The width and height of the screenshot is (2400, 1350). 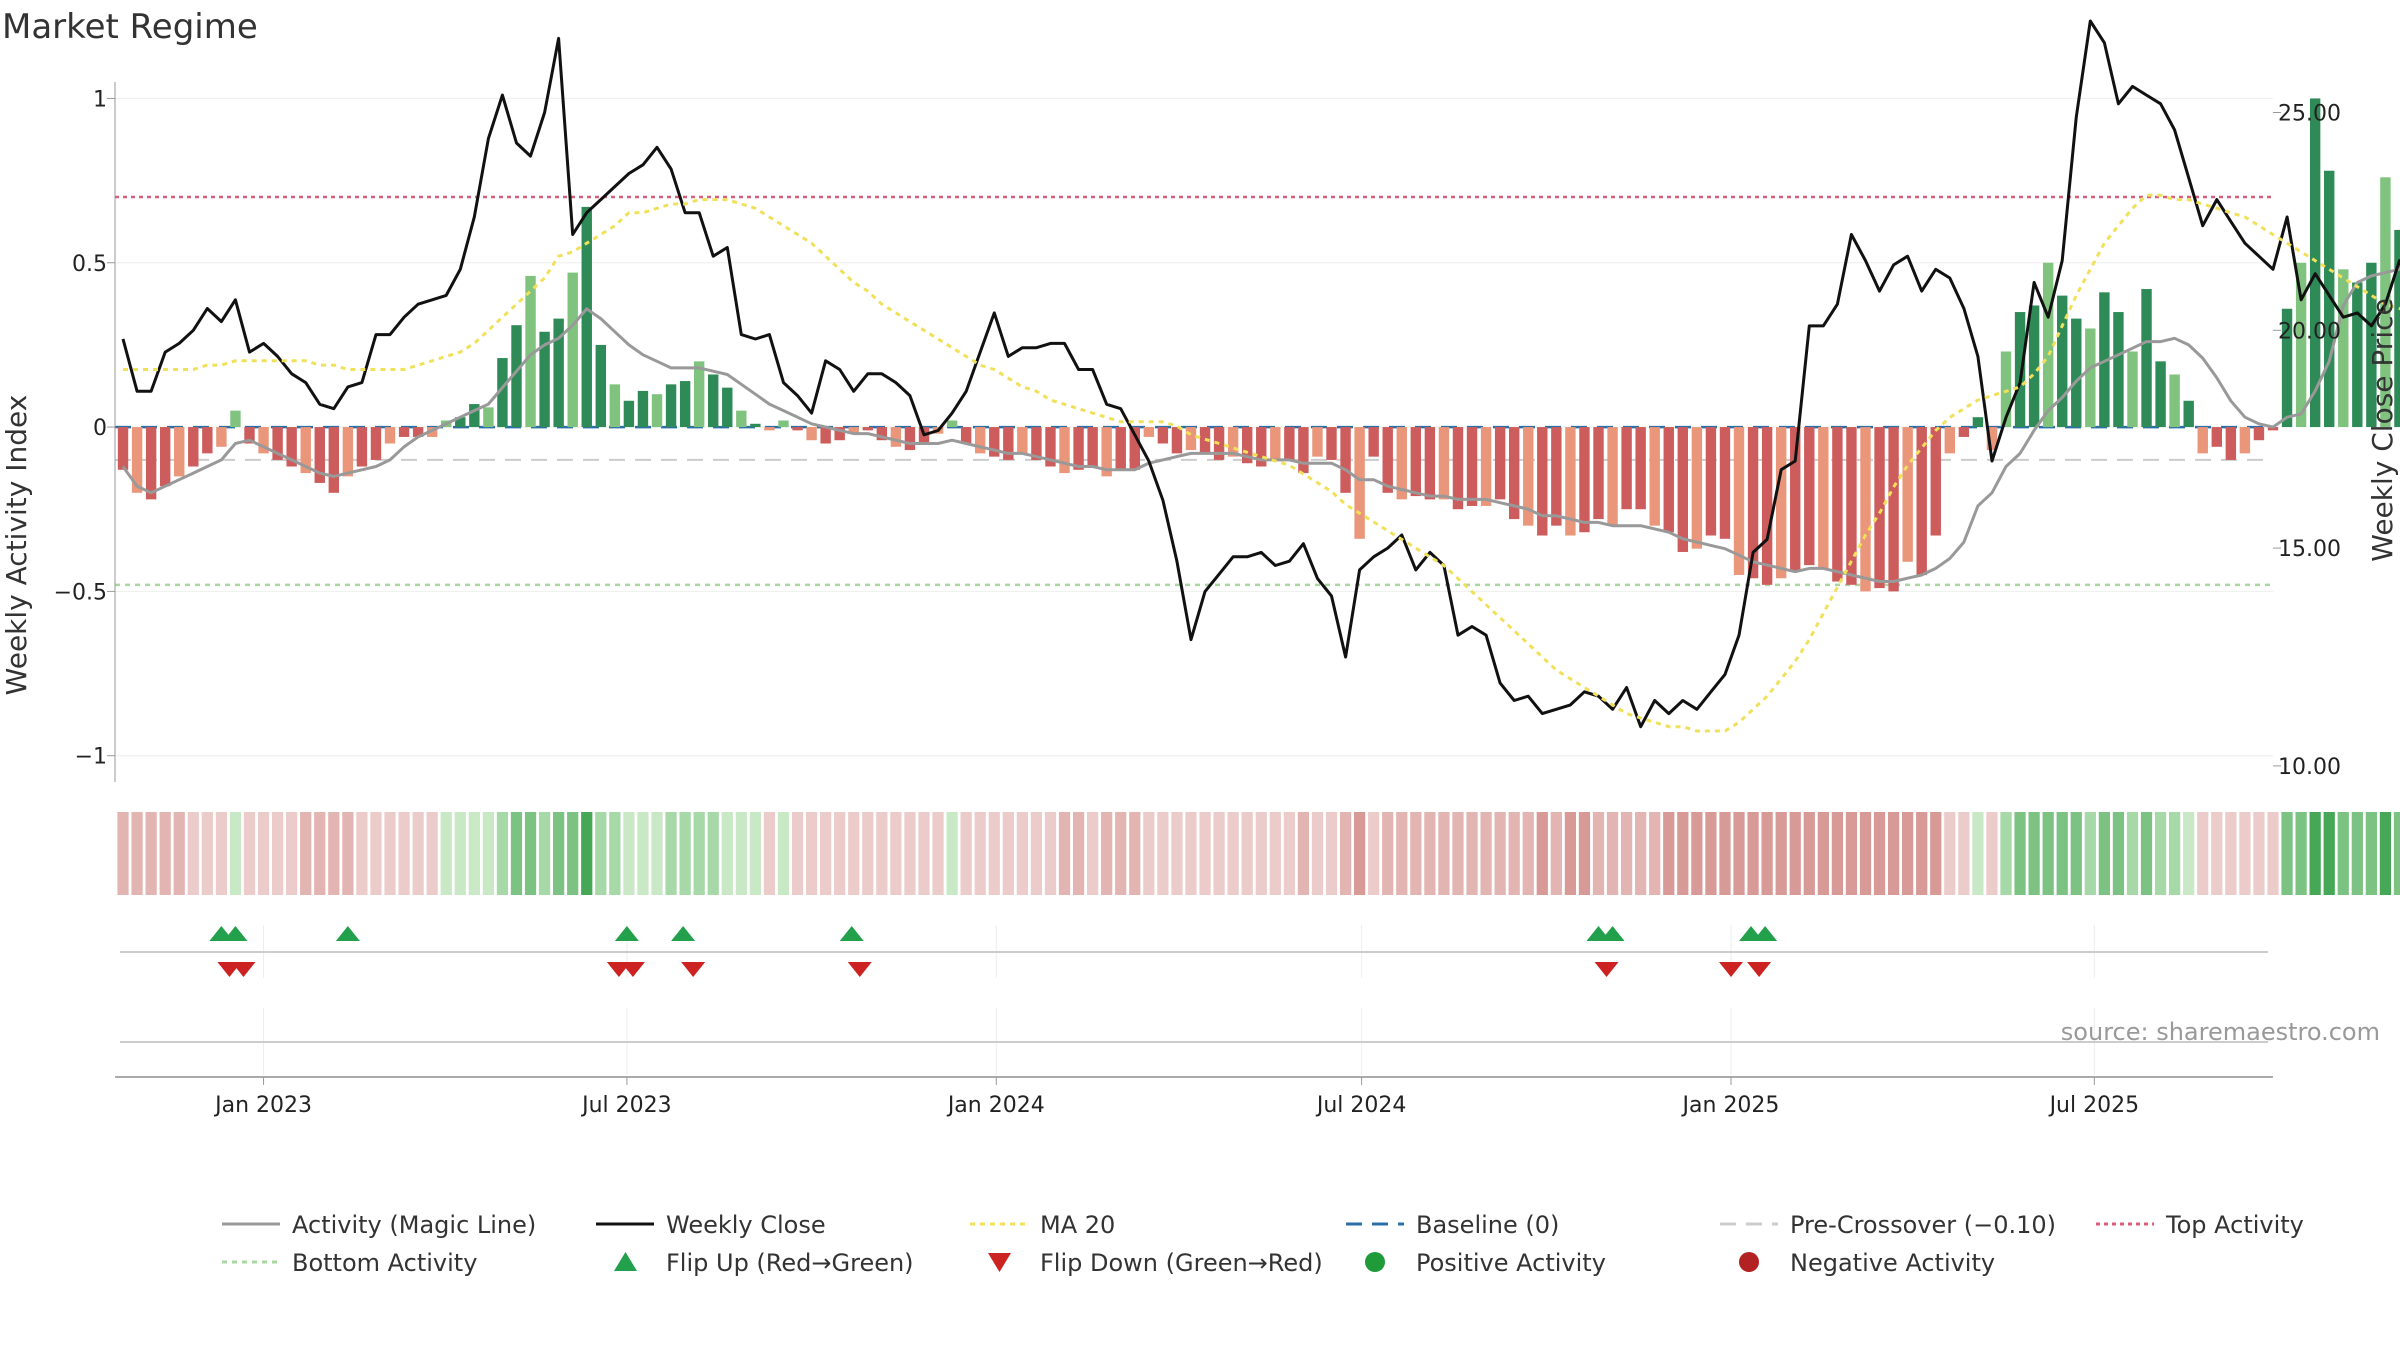 I want to click on legend-flip-down: Flip Down (Green→Red), so click(x=1181, y=1263).